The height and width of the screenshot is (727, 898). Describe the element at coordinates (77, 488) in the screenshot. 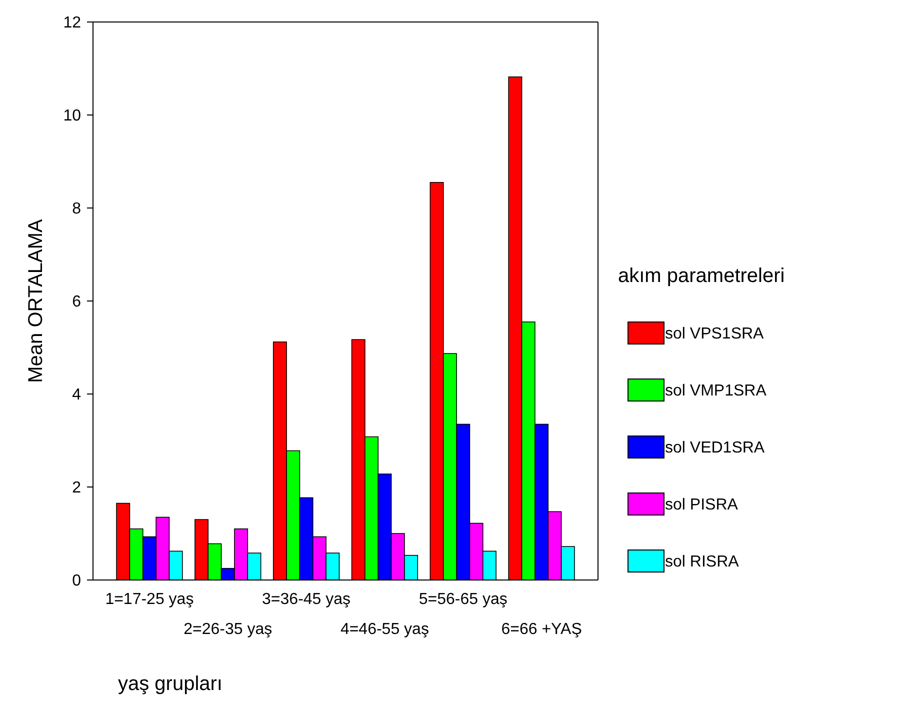

I see `y-tick-label: 2` at that location.